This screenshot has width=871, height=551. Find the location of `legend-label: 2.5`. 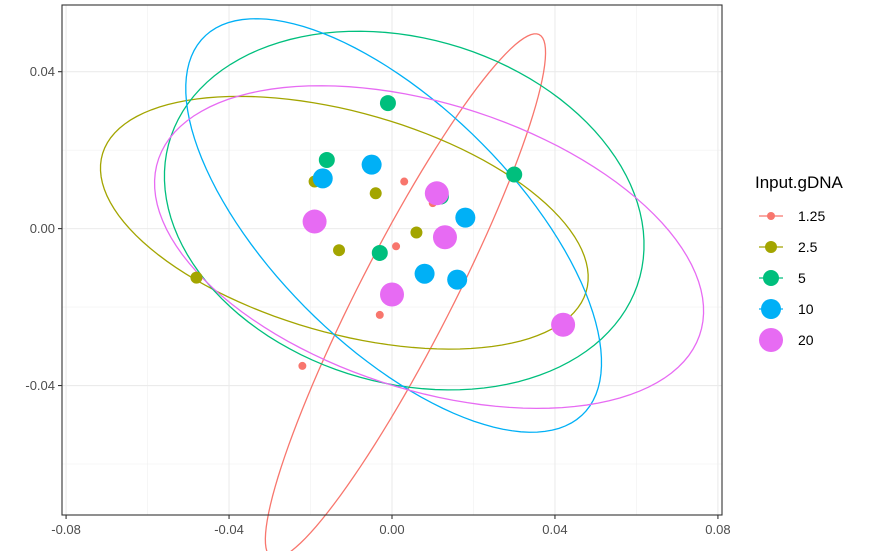

legend-label: 2.5 is located at coordinates (808, 247).